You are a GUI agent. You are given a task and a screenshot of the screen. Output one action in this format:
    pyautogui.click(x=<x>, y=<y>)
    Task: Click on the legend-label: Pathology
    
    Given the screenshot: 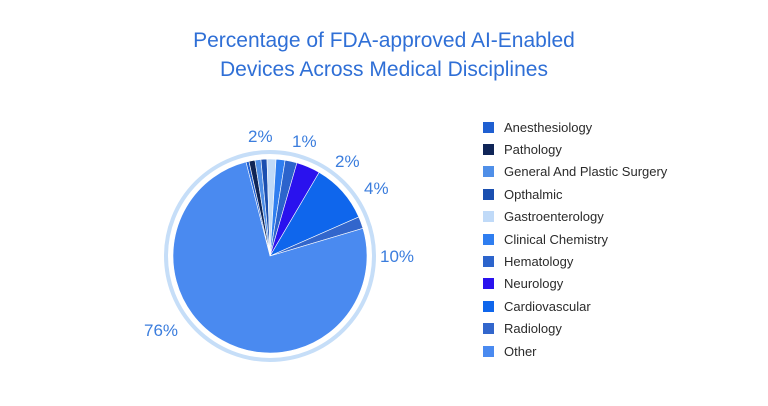 What is the action you would take?
    pyautogui.click(x=533, y=150)
    